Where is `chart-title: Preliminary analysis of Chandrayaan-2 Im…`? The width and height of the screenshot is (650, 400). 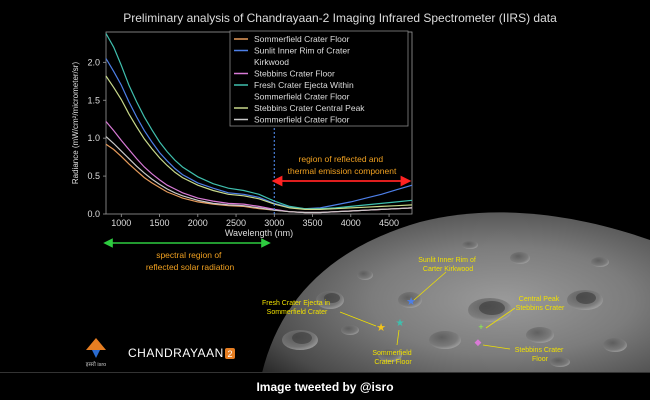 chart-title: Preliminary analysis of Chandrayaan-2 Im… is located at coordinates (340, 18).